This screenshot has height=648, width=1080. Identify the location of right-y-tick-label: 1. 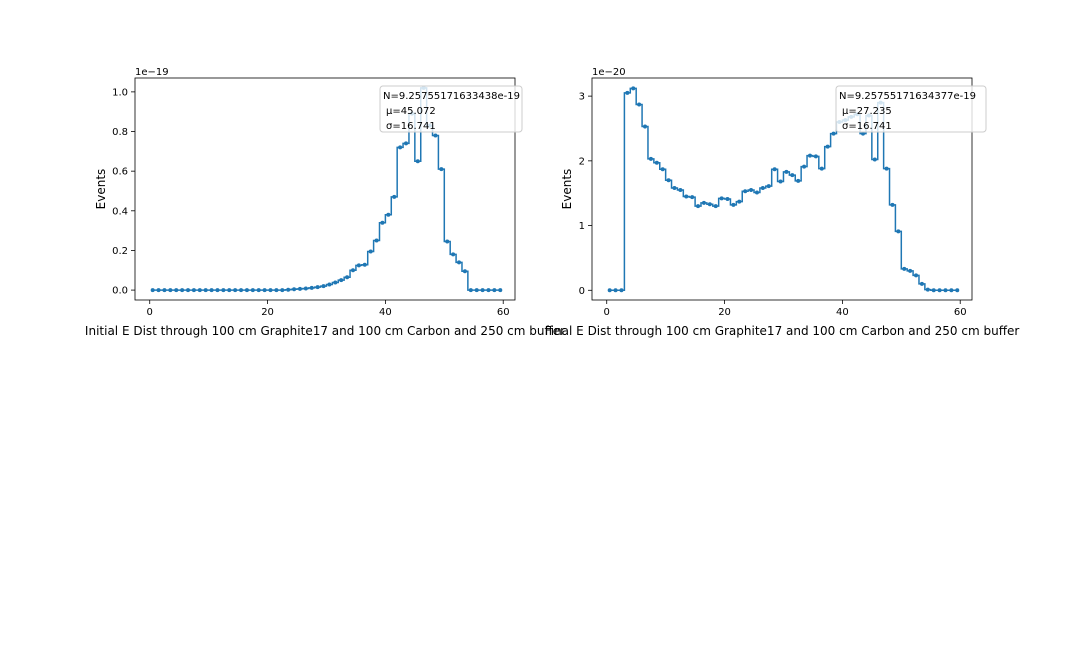
(582, 226).